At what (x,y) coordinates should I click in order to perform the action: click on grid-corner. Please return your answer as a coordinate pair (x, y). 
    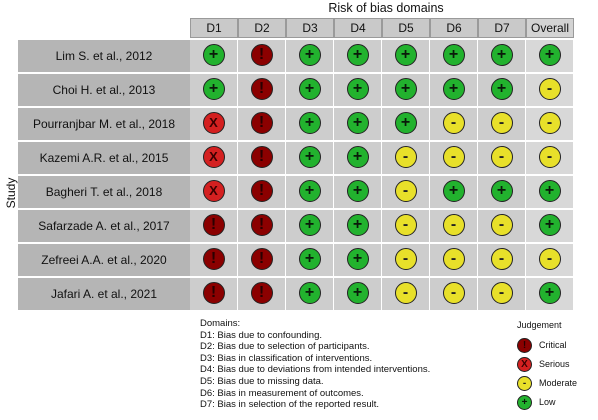
    Looking at the image, I should click on (104, 28).